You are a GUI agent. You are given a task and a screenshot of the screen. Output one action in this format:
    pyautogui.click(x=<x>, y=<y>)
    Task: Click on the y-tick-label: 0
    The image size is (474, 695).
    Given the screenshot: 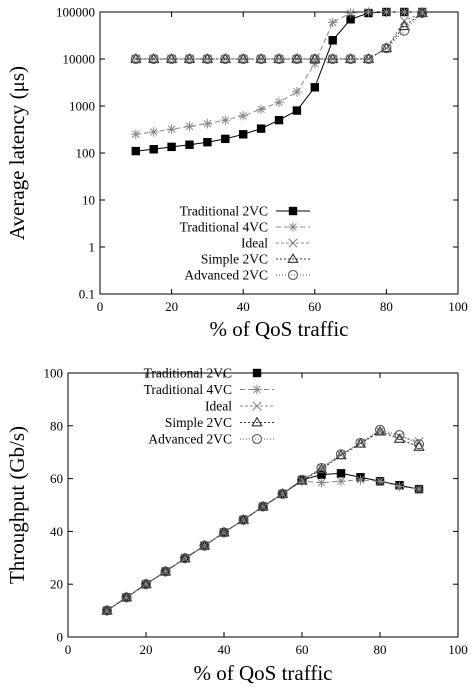 What is the action you would take?
    pyautogui.click(x=60, y=637)
    